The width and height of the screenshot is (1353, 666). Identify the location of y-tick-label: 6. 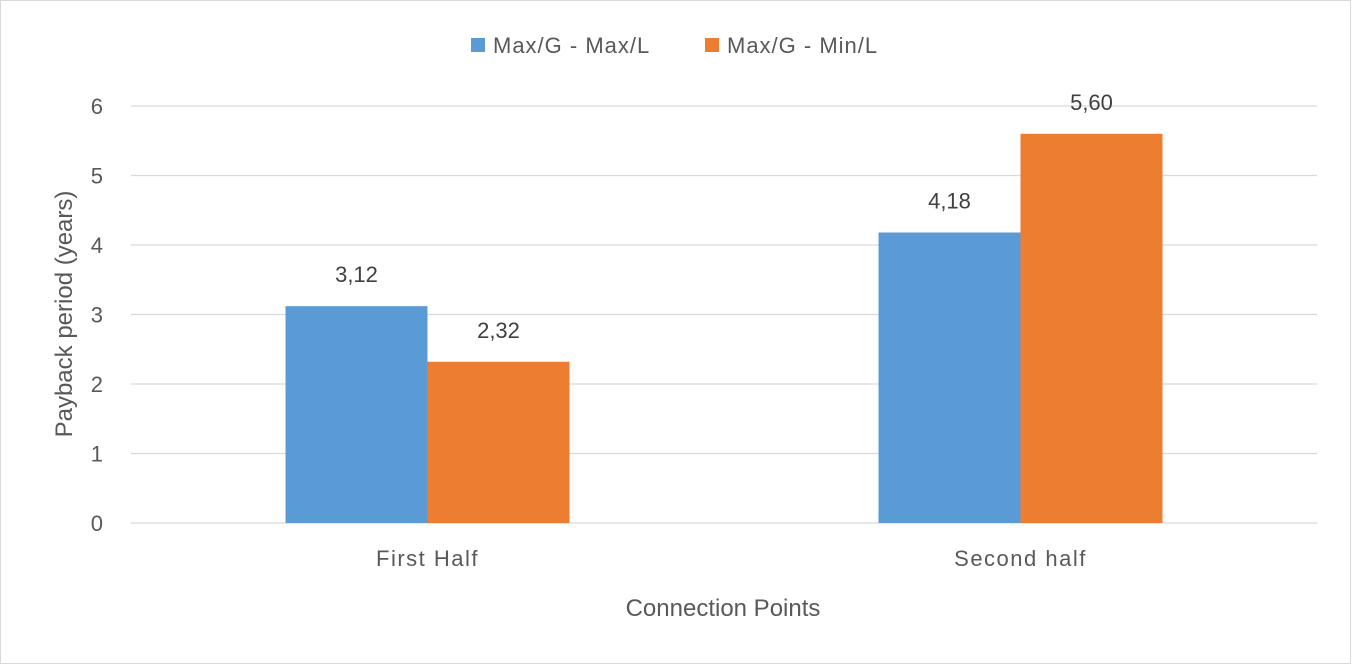
(97, 106).